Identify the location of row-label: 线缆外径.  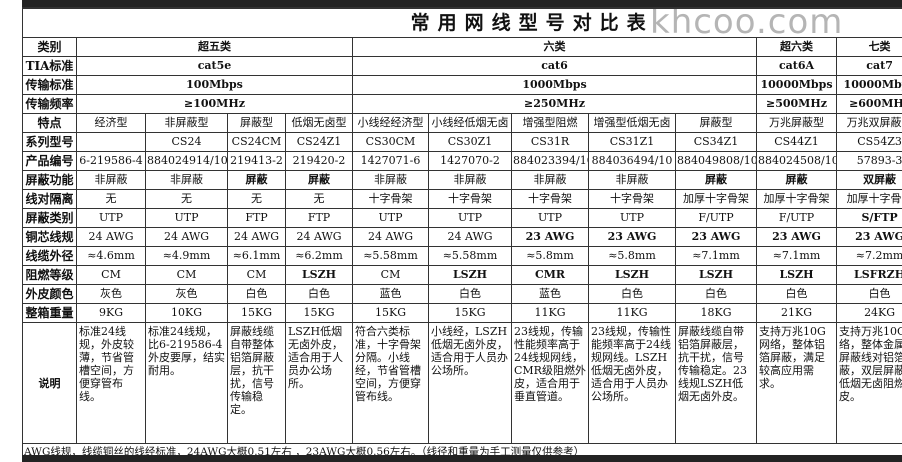
(49, 256).